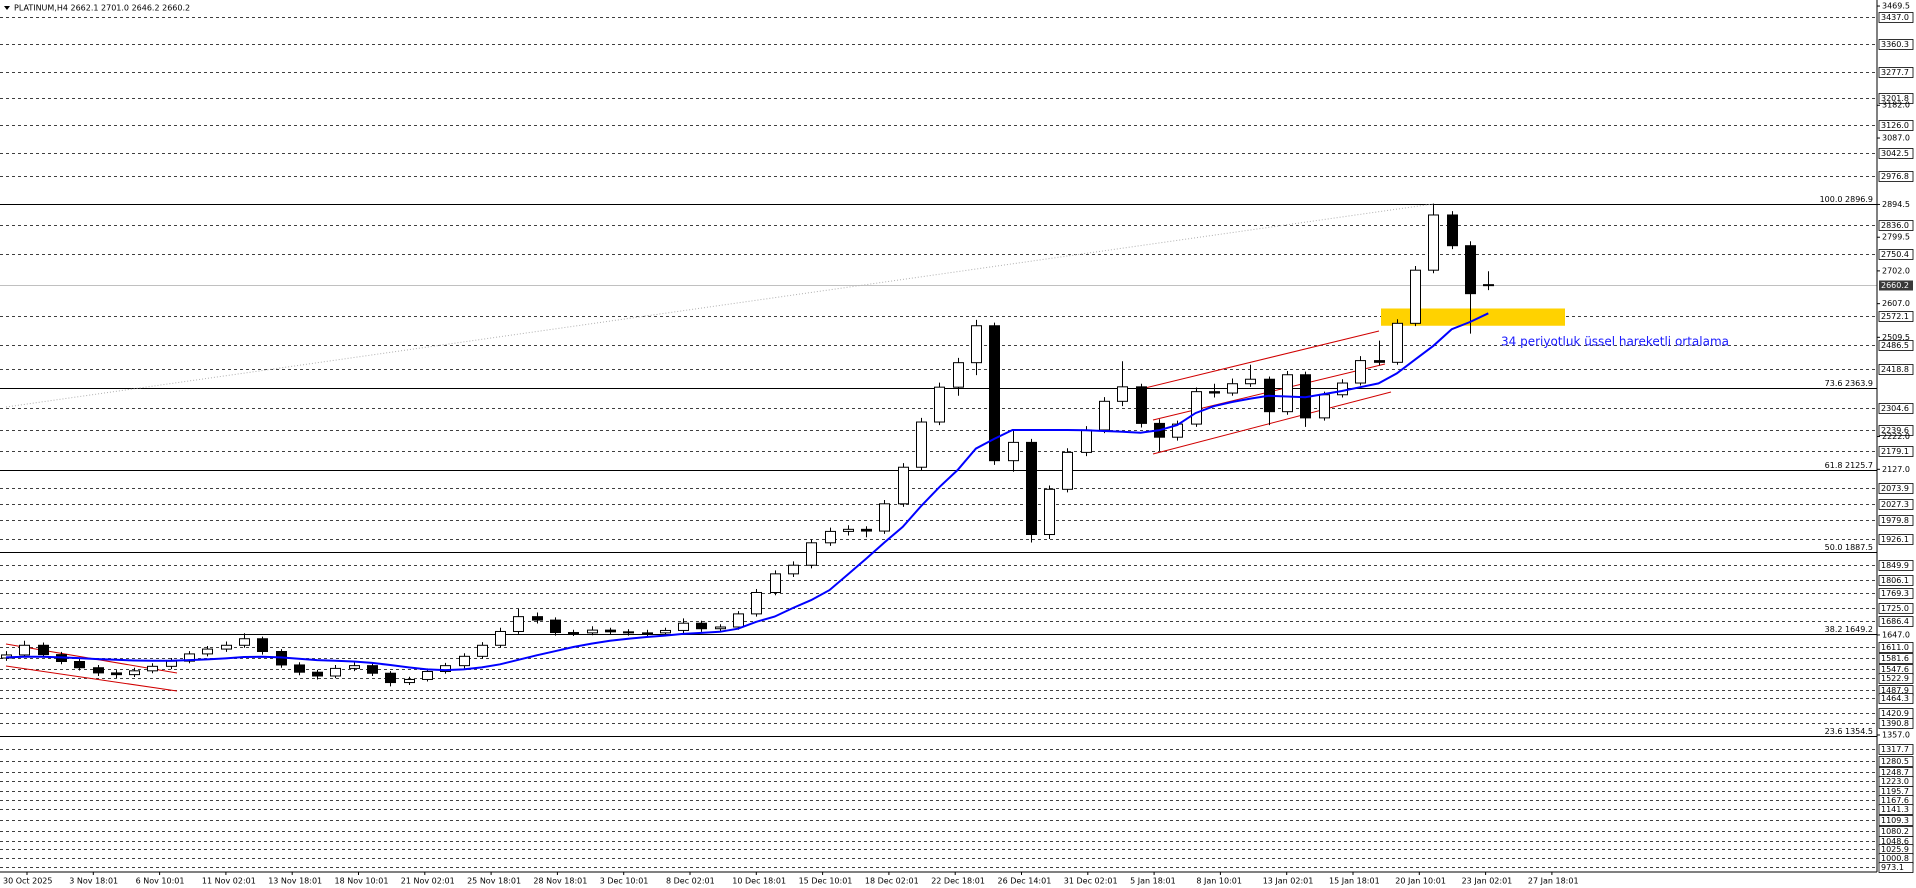  I want to click on x-tick-label: 30 Oct 2025, so click(27, 881).